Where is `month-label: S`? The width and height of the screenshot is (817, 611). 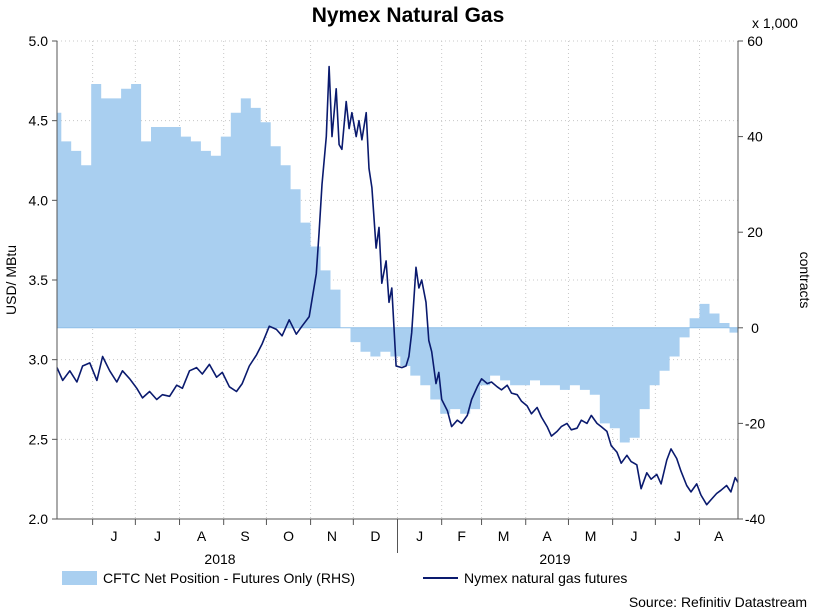 month-label: S is located at coordinates (244, 536).